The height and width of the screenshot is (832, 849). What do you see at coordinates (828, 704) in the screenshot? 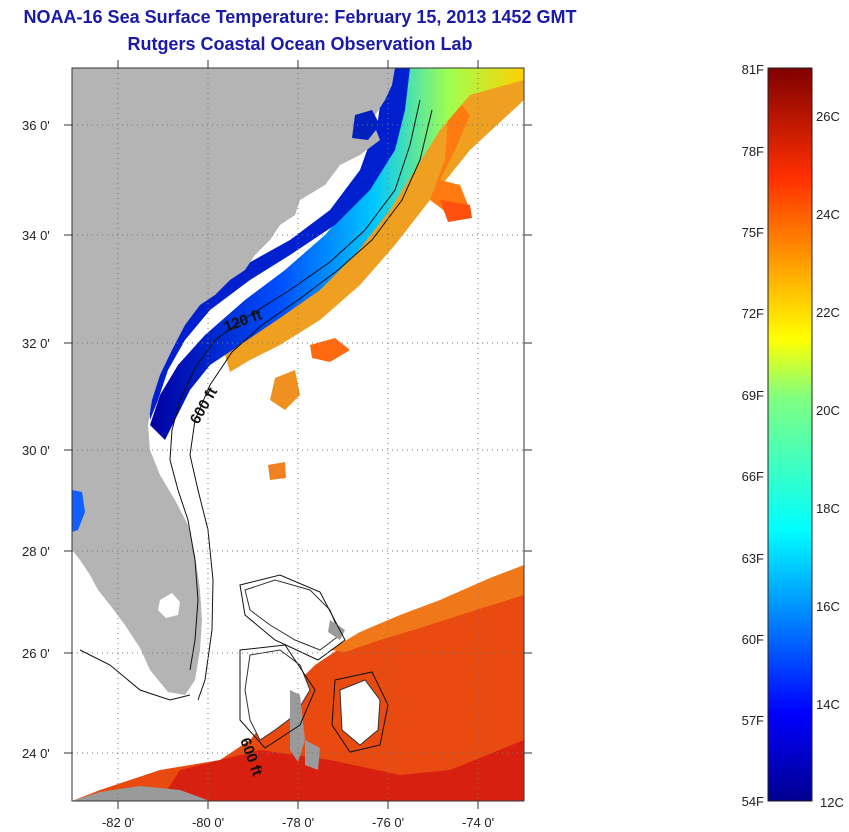
I see `colorbar-c-label: 14C` at bounding box center [828, 704].